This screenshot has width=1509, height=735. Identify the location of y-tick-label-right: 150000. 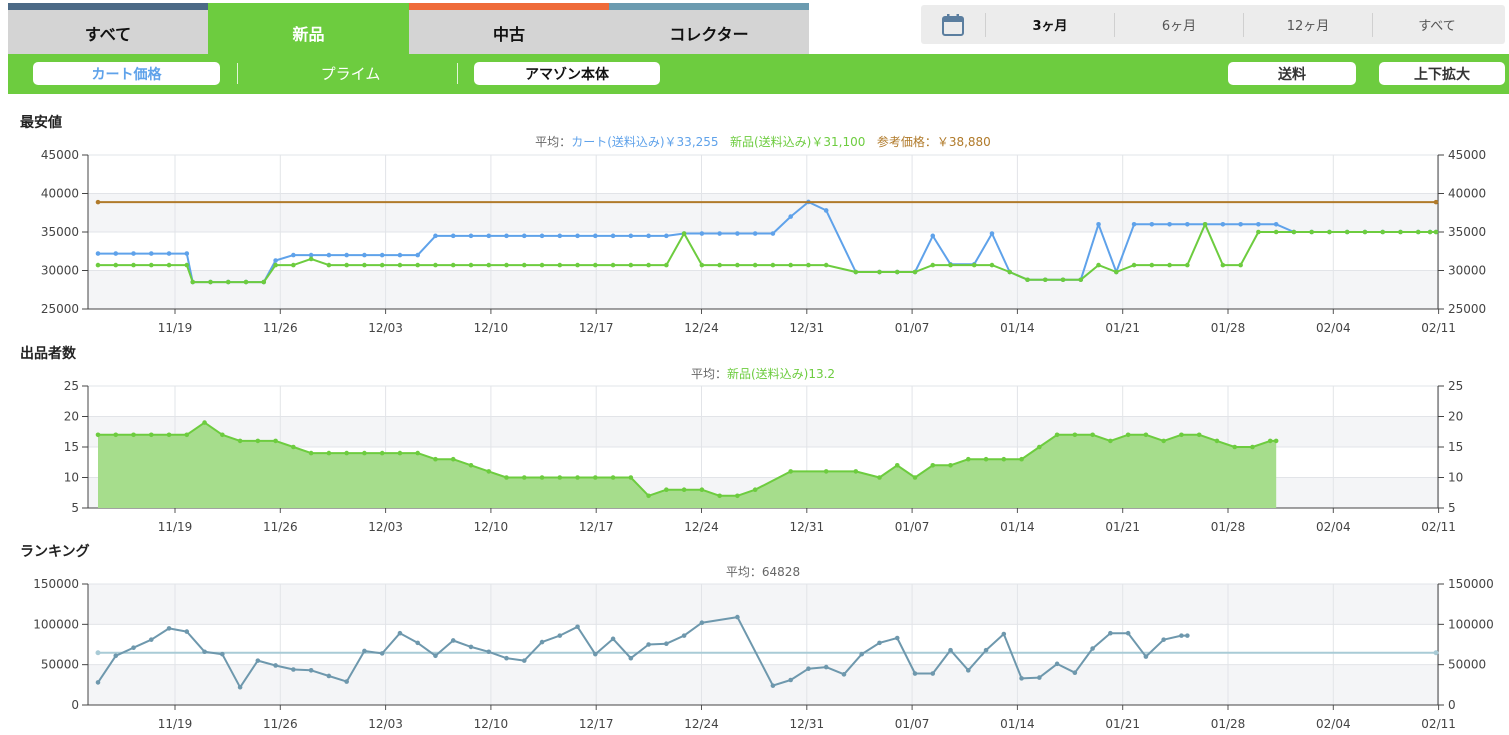
(1471, 584).